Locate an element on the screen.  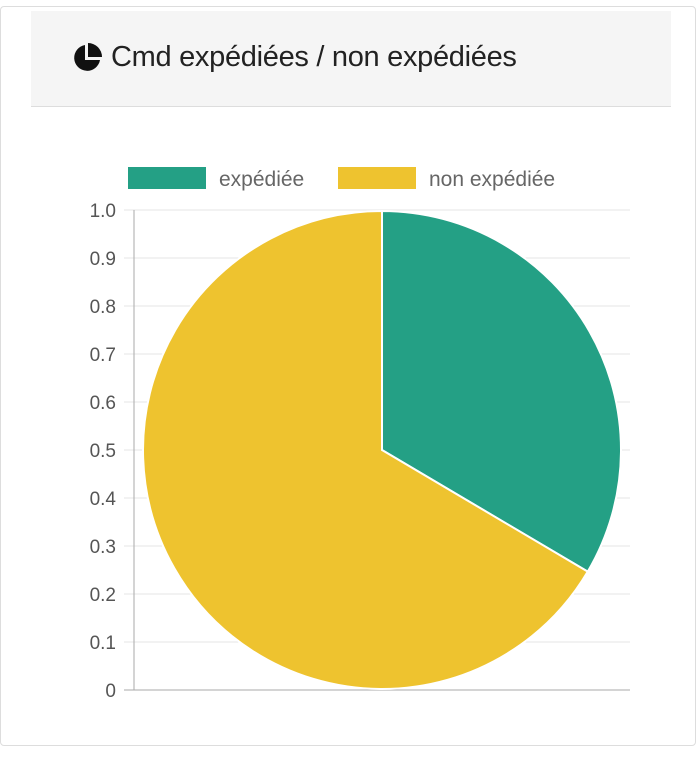
panel-heading-content: Cmd expédiées / non expédiées is located at coordinates (294, 57).